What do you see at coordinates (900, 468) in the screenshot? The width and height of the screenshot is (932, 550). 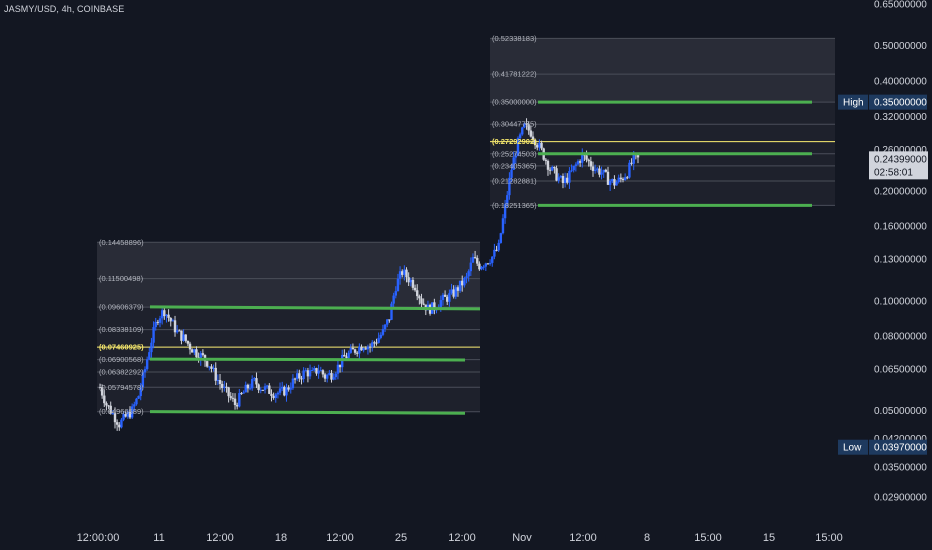 I see `price-tick-label: 0.03500000` at bounding box center [900, 468].